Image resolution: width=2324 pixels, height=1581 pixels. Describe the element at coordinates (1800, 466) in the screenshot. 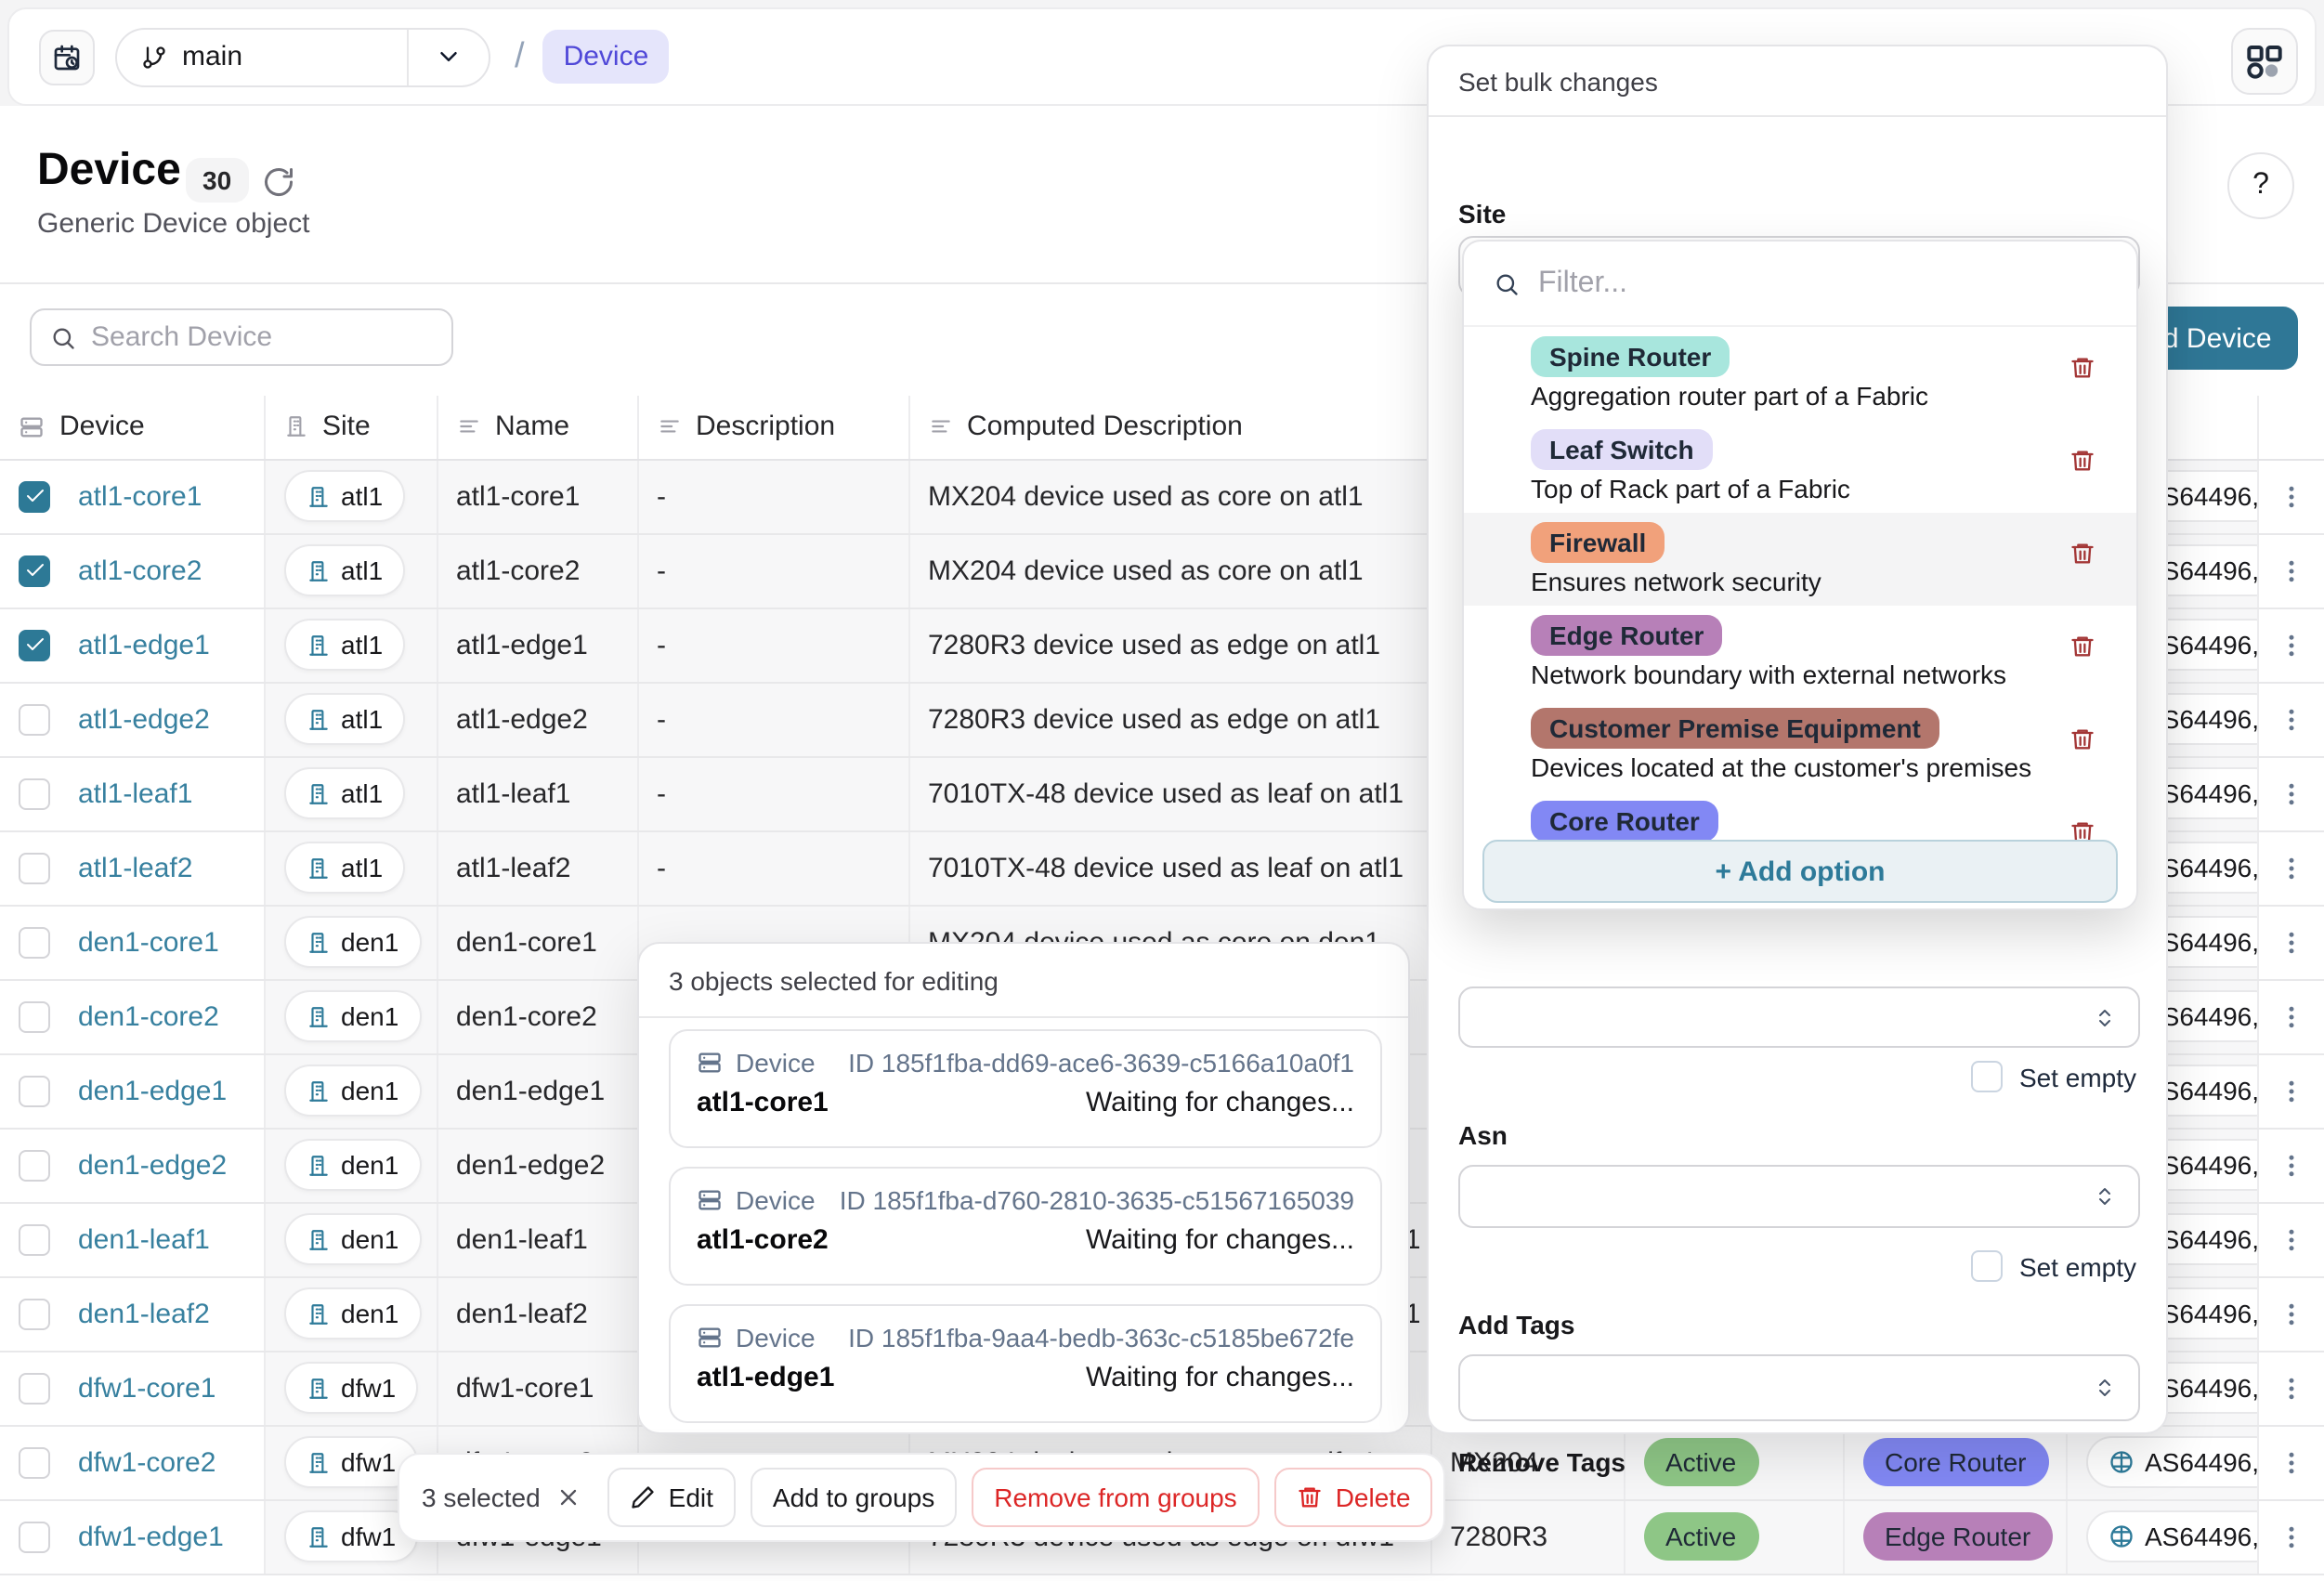

I see `dropdown-option-leaf-switch: Leaf Switch Top of Rack part of a Fabric` at that location.